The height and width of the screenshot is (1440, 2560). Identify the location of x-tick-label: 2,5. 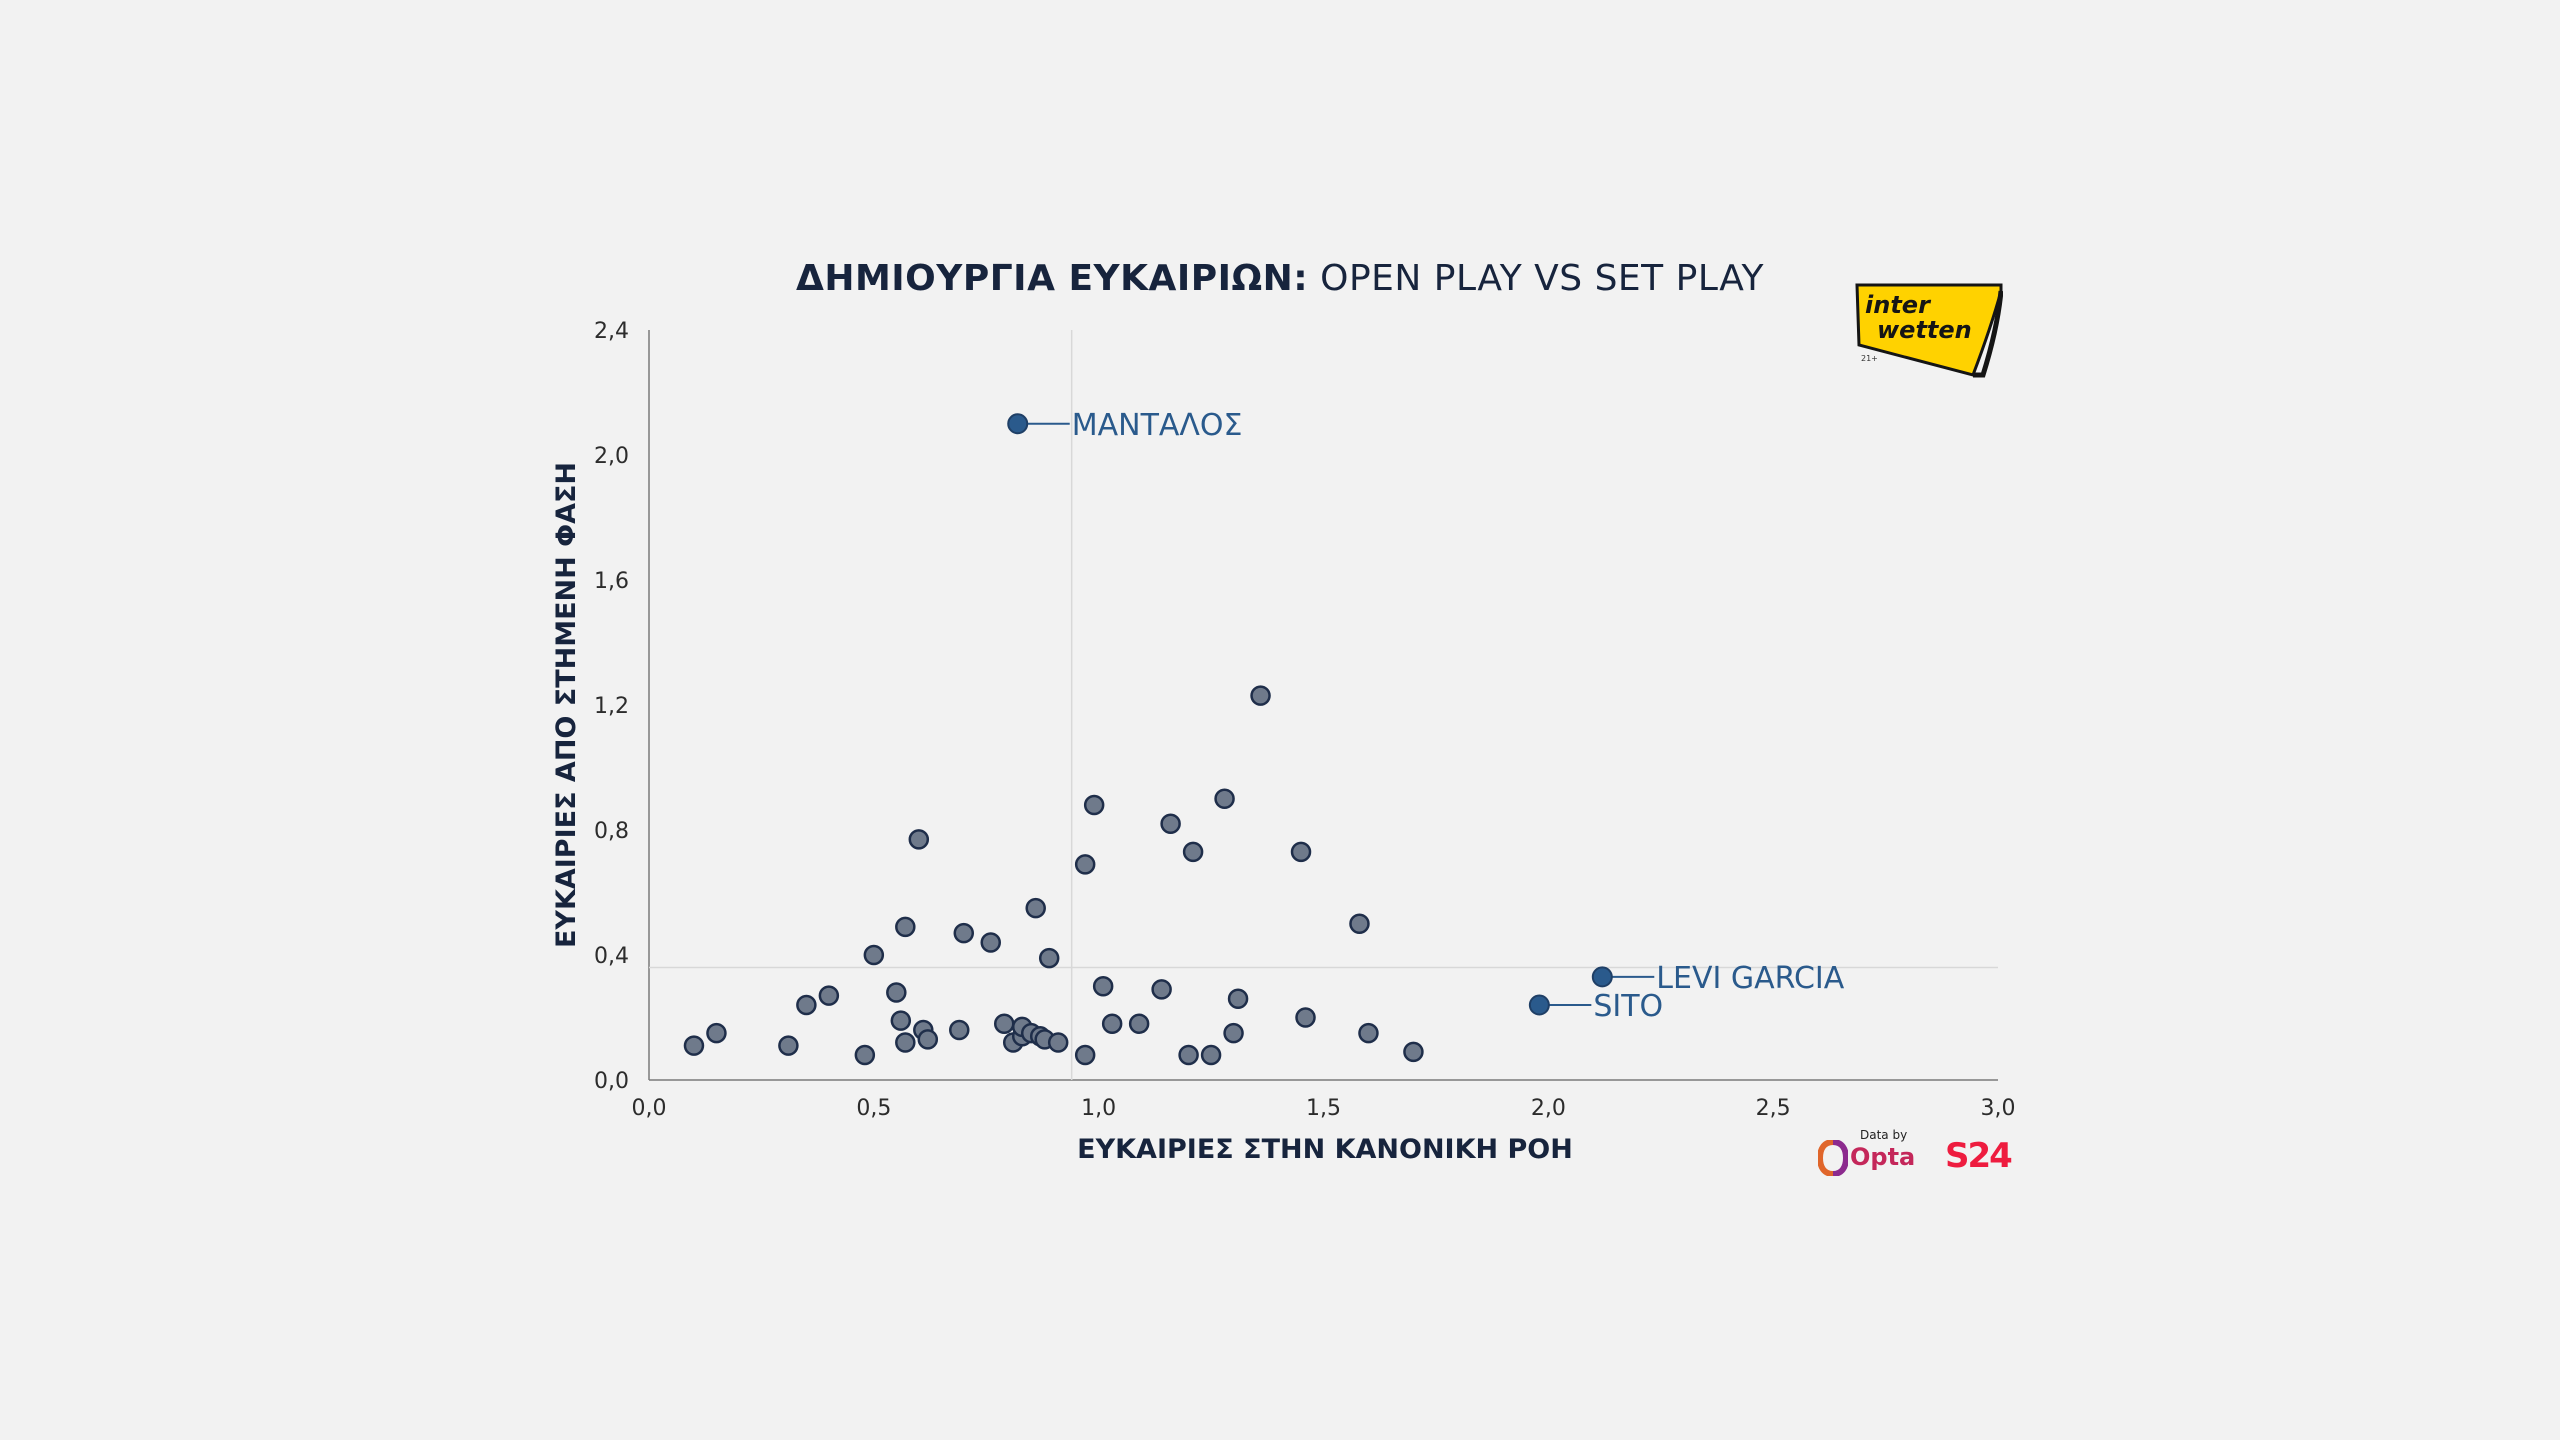
(1773, 1108).